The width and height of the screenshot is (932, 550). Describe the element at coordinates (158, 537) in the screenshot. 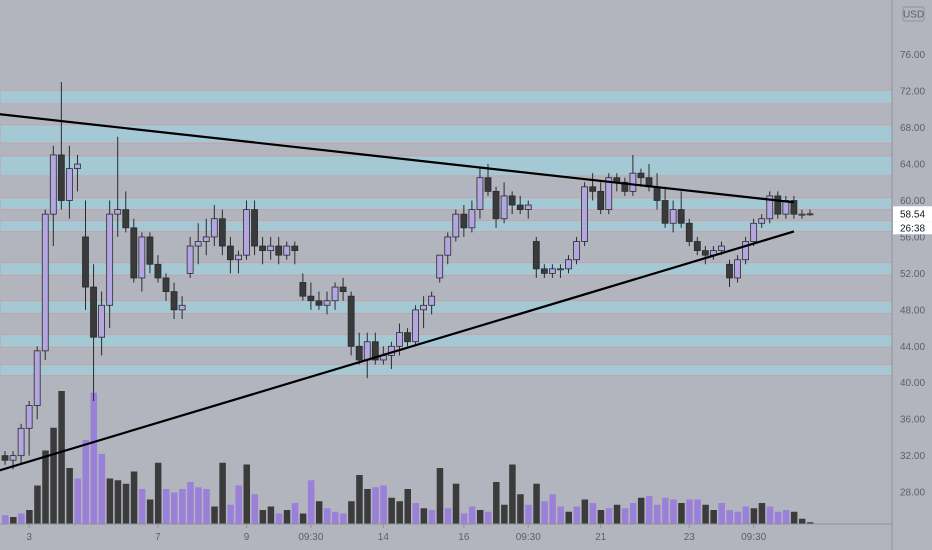

I see `time-tick-label: 7` at that location.